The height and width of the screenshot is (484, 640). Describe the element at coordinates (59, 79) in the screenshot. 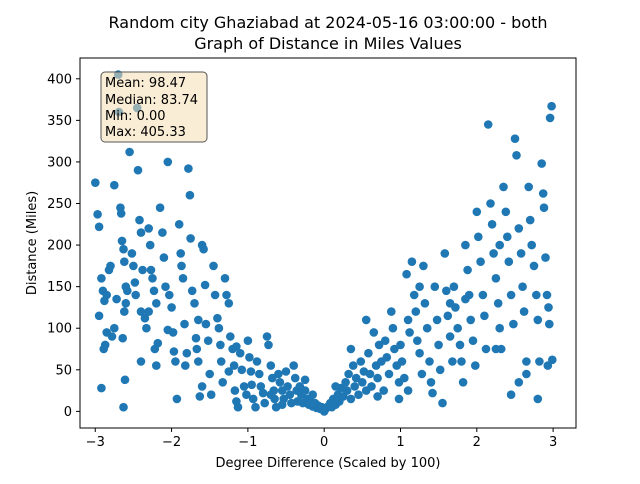

I see `y-tick-label: 400` at that location.